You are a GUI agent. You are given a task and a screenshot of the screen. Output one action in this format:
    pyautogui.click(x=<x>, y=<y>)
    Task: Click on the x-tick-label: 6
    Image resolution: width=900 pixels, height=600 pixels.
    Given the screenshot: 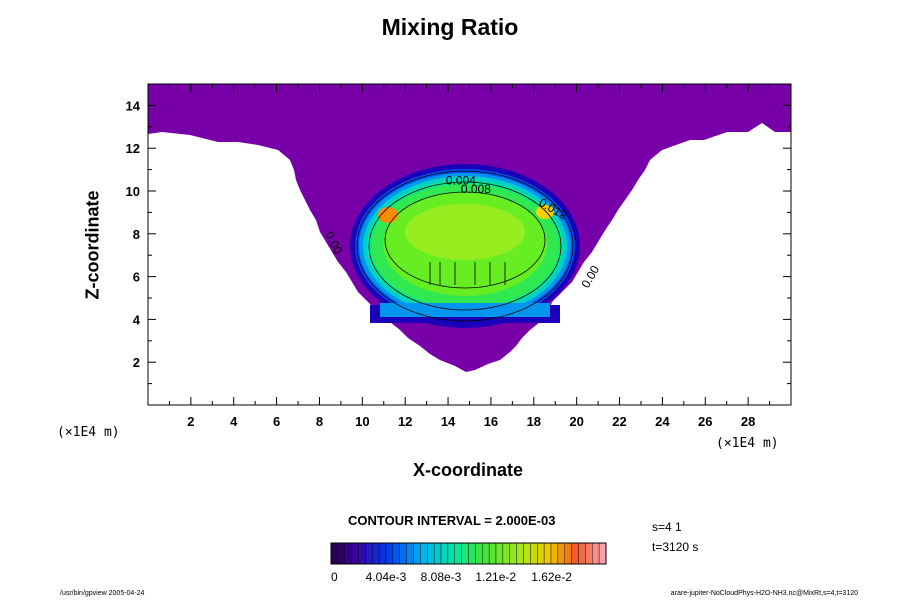 What is the action you would take?
    pyautogui.click(x=276, y=421)
    